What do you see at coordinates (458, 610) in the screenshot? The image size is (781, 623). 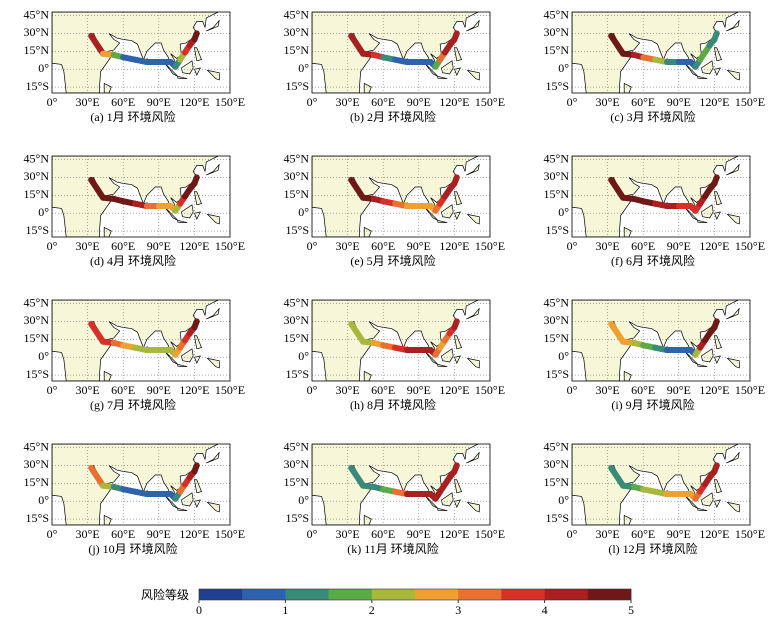 I see `colorbar-tick-label: 3` at bounding box center [458, 610].